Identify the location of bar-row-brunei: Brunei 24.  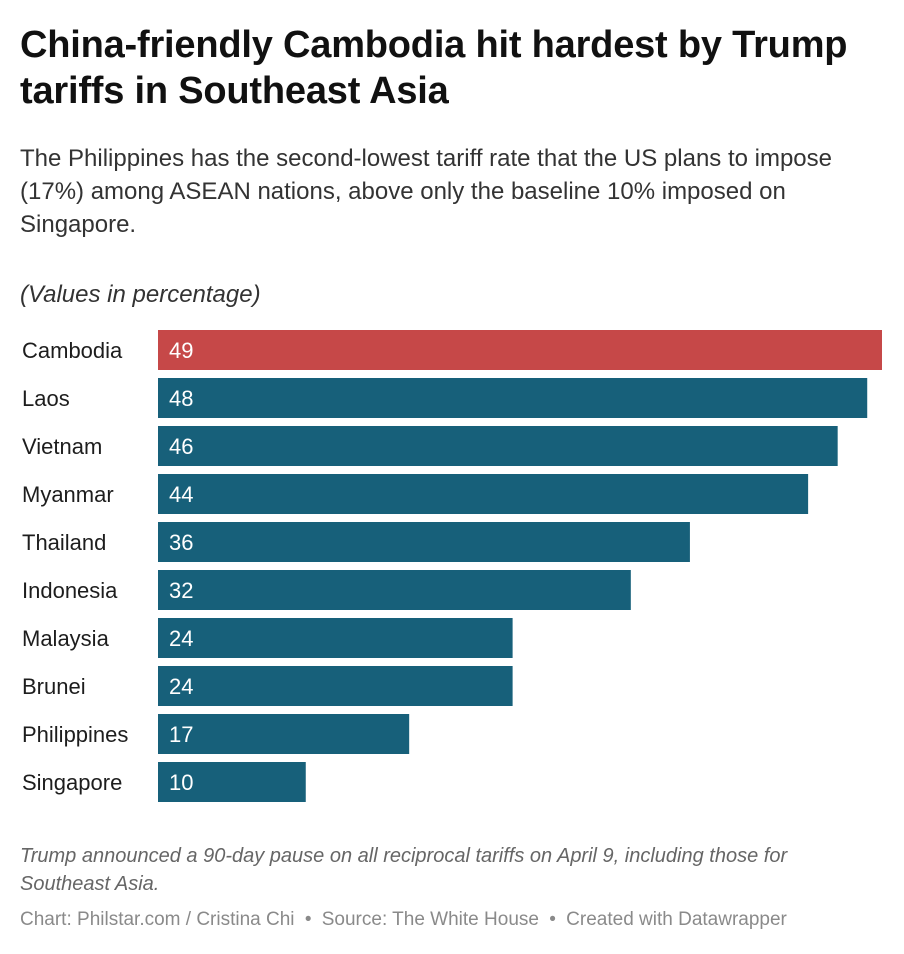
(267, 686).